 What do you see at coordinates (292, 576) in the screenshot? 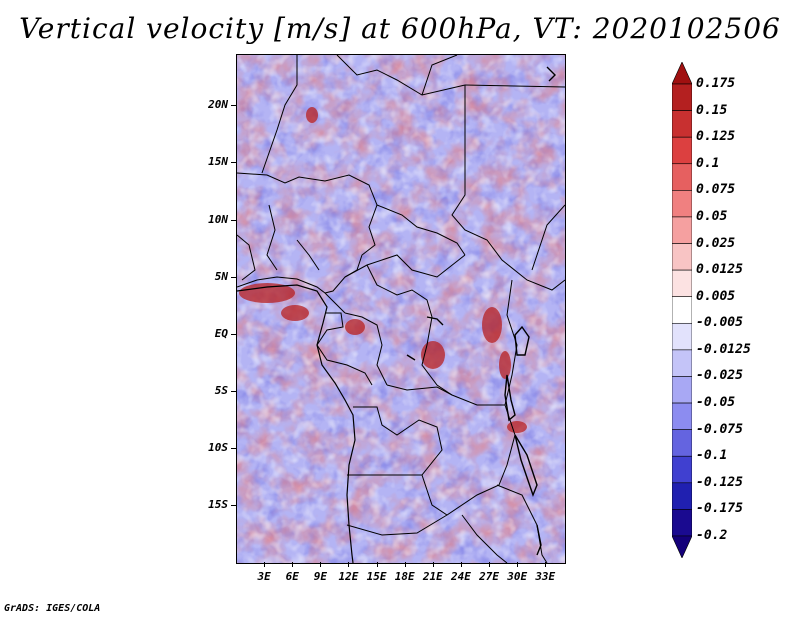
I see `lon-tick-label: 6E` at bounding box center [292, 576].